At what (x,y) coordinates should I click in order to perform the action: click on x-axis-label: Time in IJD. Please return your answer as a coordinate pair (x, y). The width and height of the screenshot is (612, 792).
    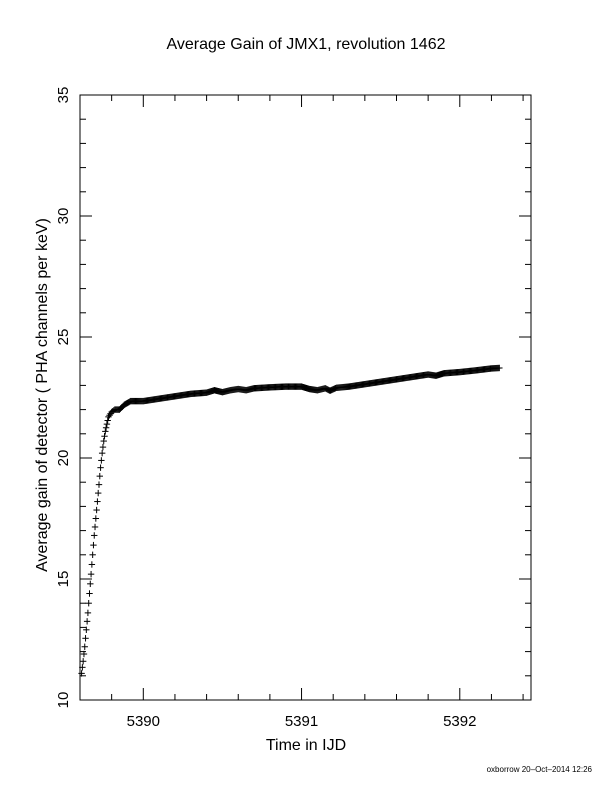
    Looking at the image, I should click on (306, 745).